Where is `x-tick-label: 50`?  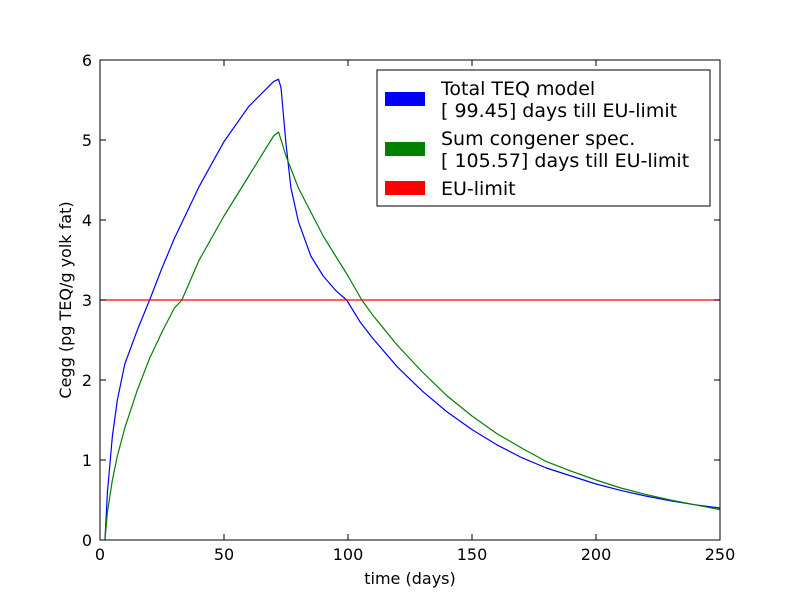
x-tick-label: 50 is located at coordinates (224, 554).